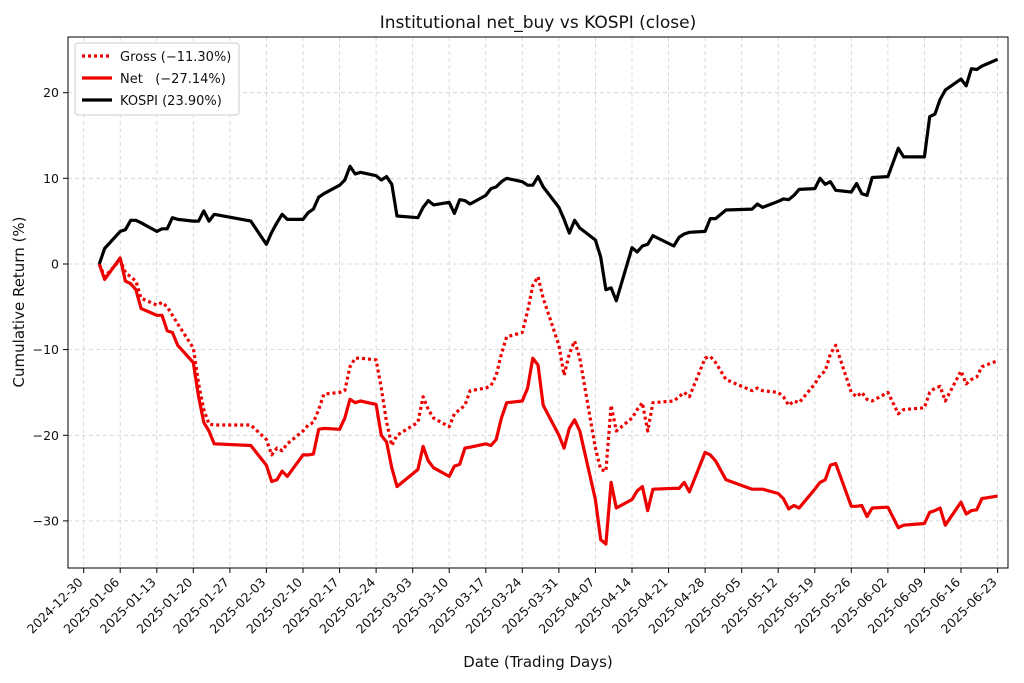 The image size is (1024, 683). What do you see at coordinates (51, 92) in the screenshot?
I see `y-tick-label: 20` at bounding box center [51, 92].